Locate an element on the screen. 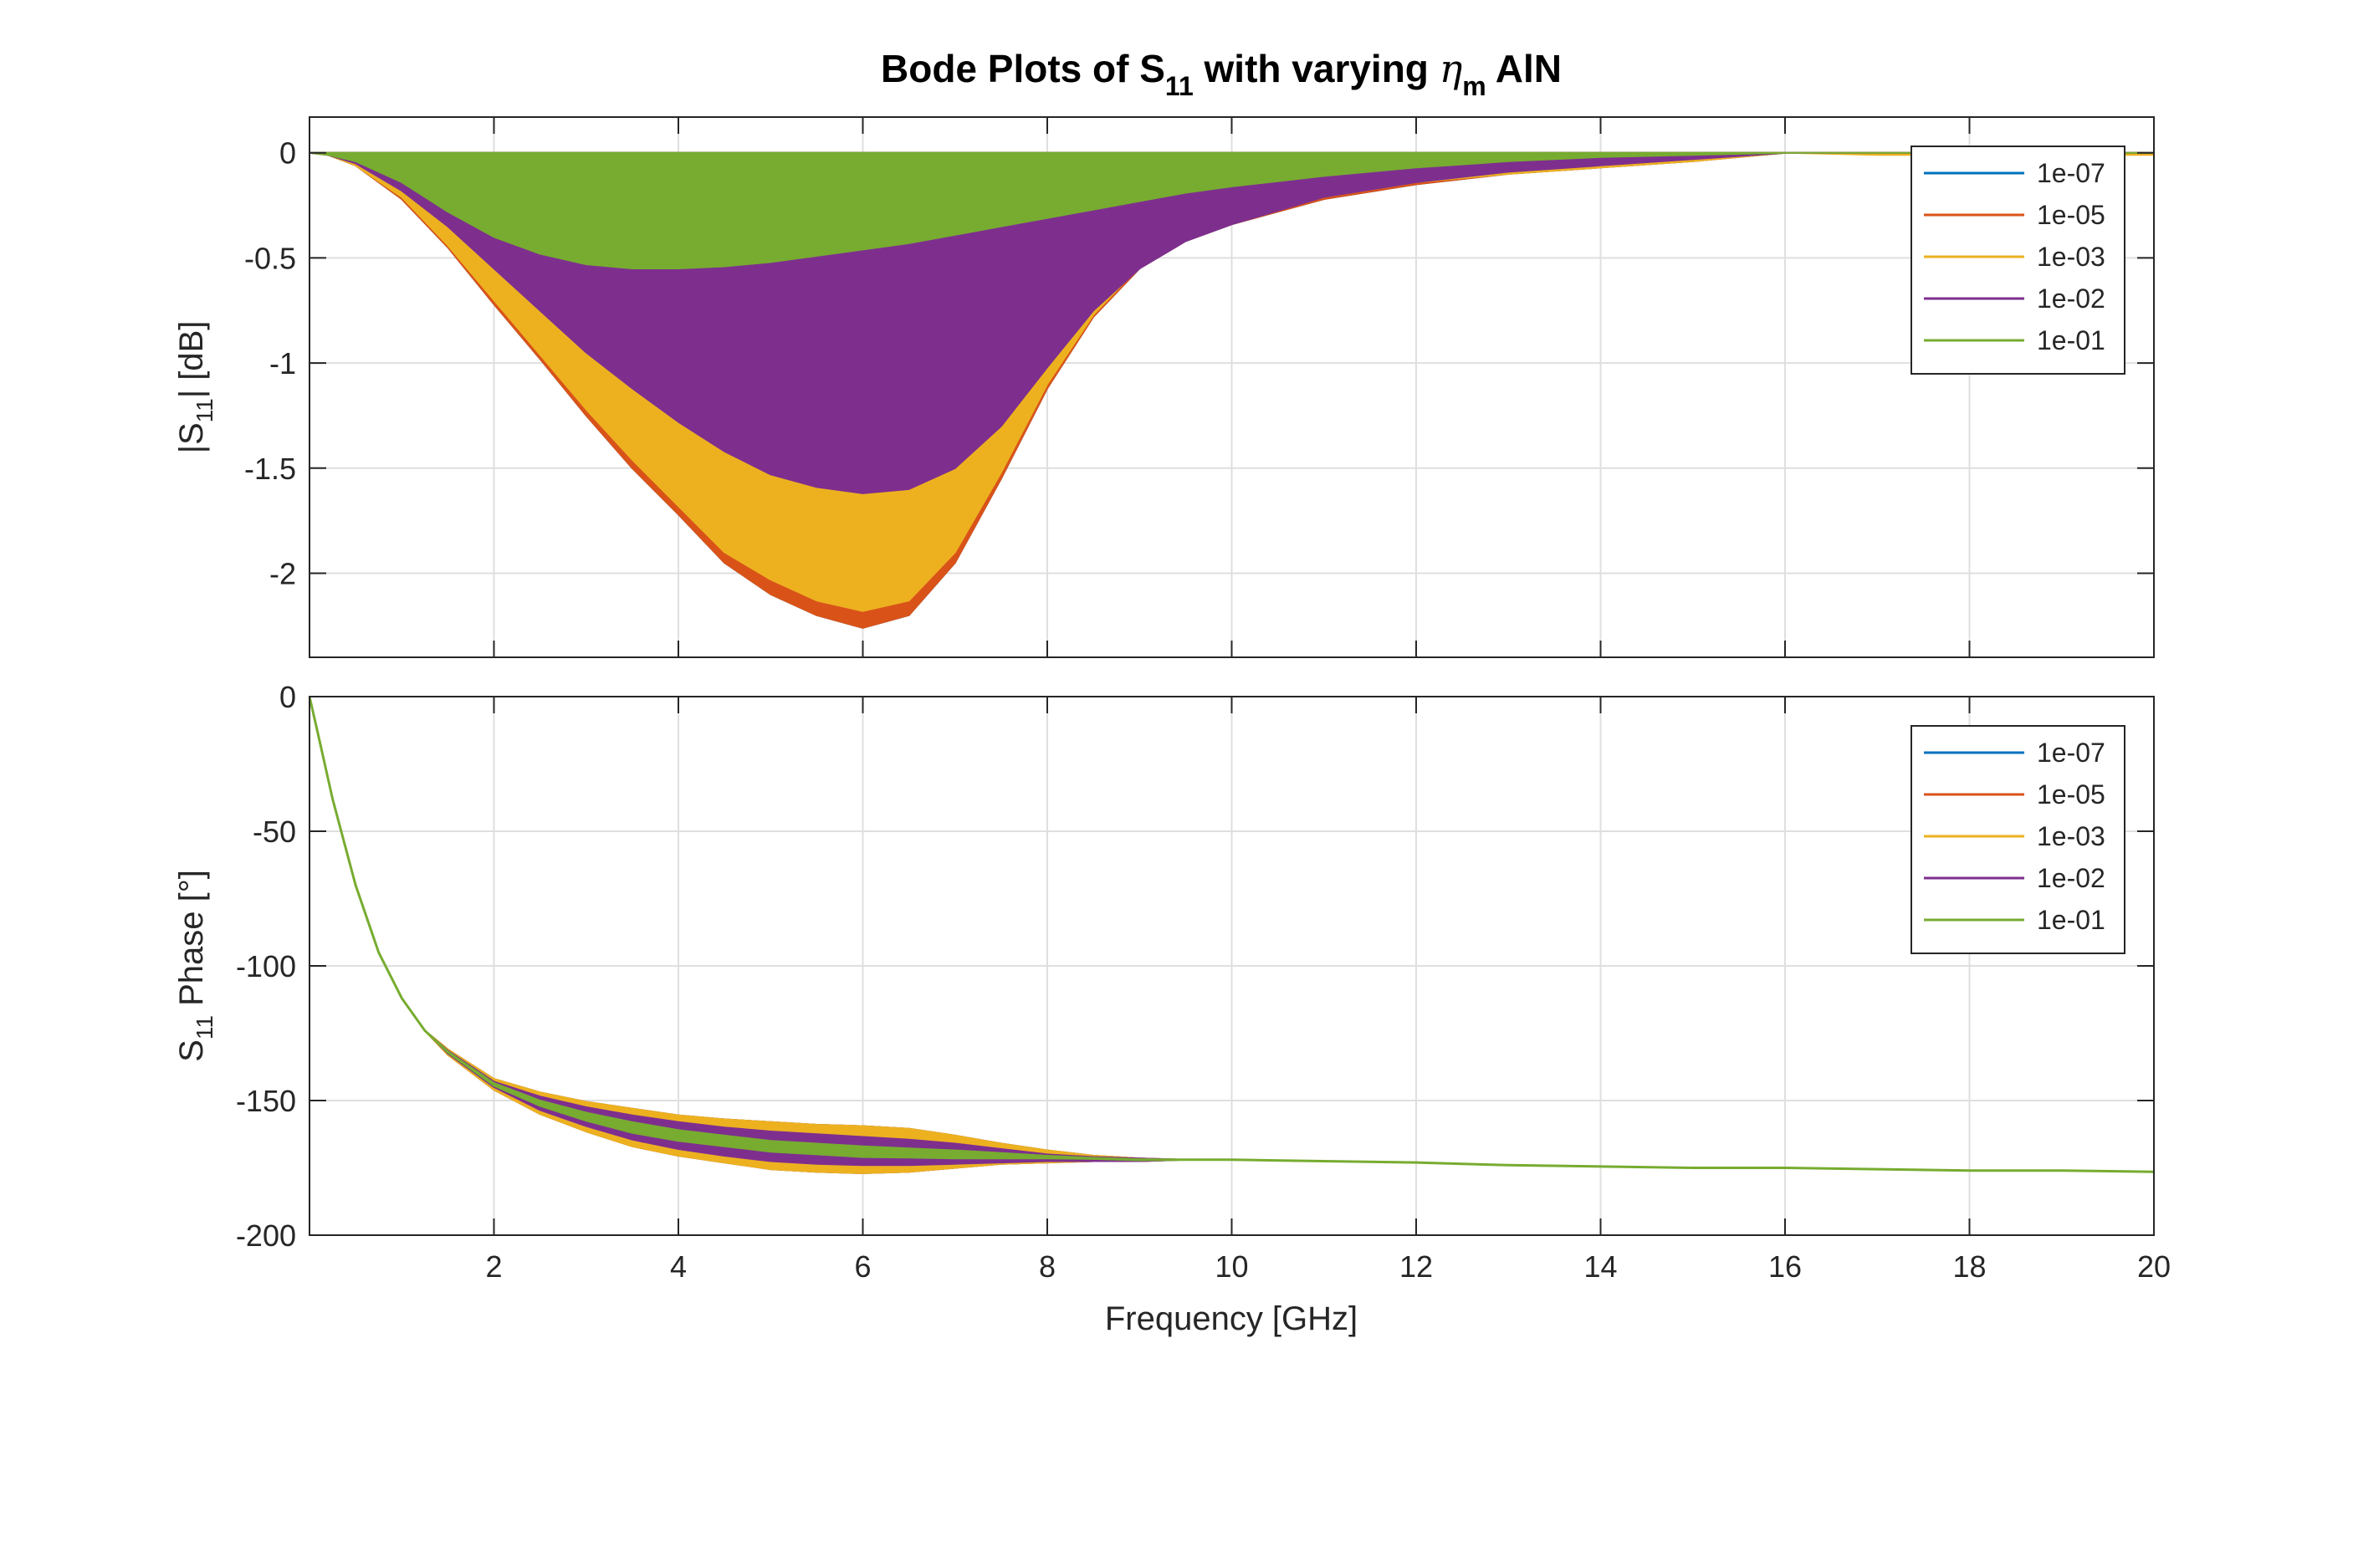  y-tick-label: -200 is located at coordinates (266, 1235).